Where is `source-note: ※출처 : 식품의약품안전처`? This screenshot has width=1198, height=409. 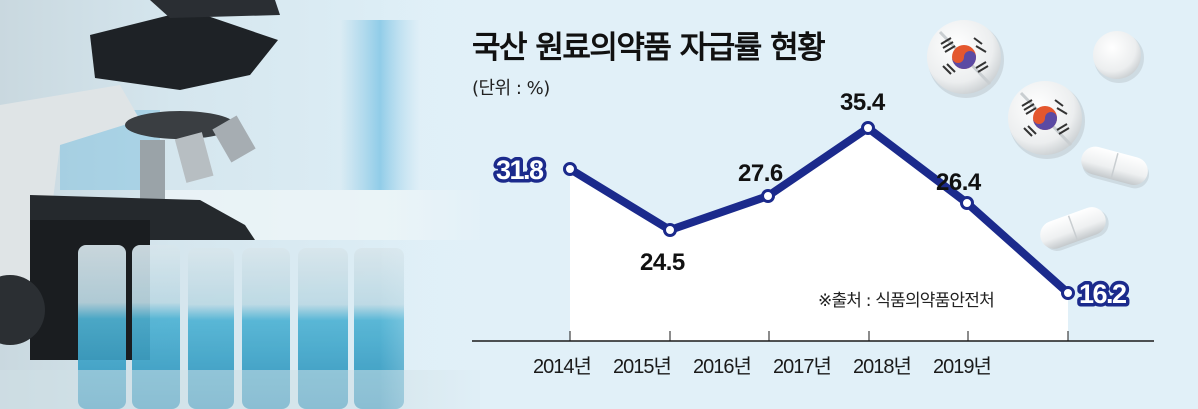 source-note: ※출처 : 식품의약품안전처 is located at coordinates (906, 301).